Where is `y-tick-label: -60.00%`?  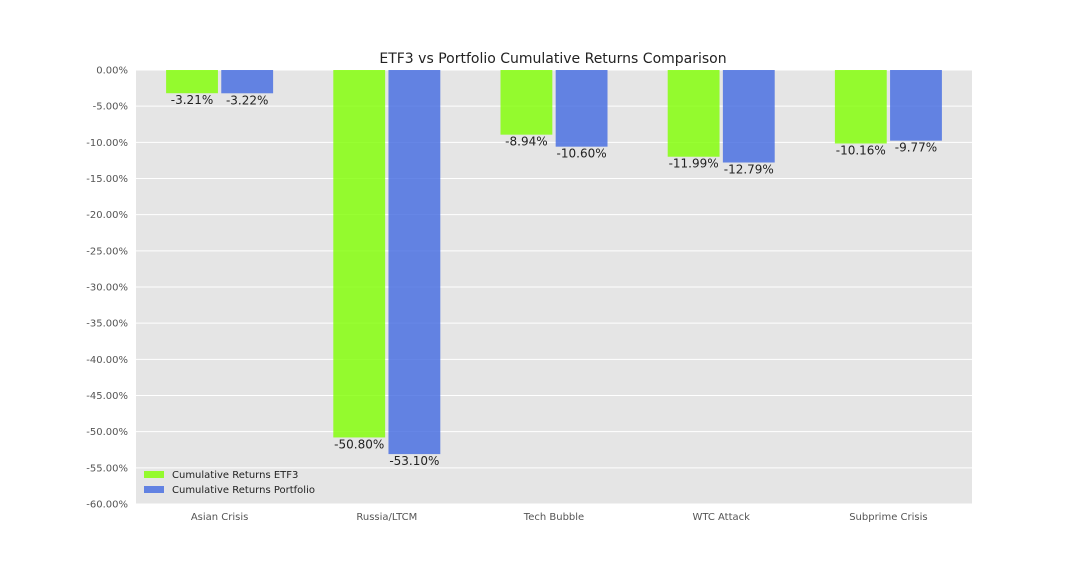 y-tick-label: -60.00% is located at coordinates (107, 505).